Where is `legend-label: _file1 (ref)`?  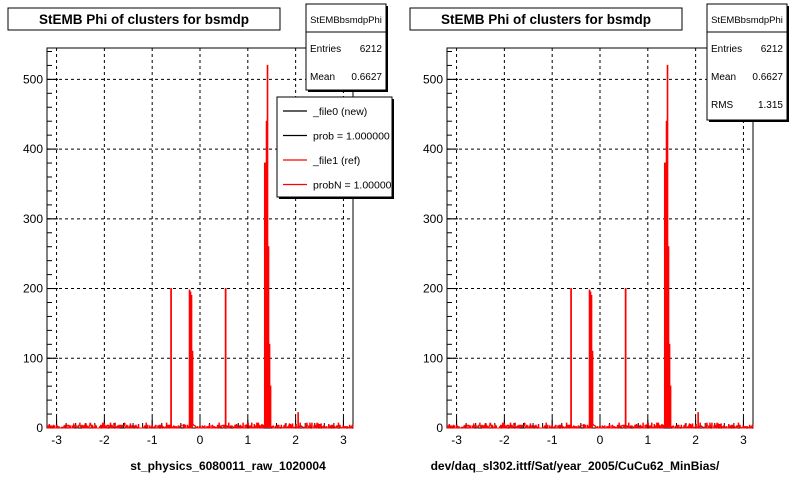 legend-label: _file1 (ref) is located at coordinates (336, 161).